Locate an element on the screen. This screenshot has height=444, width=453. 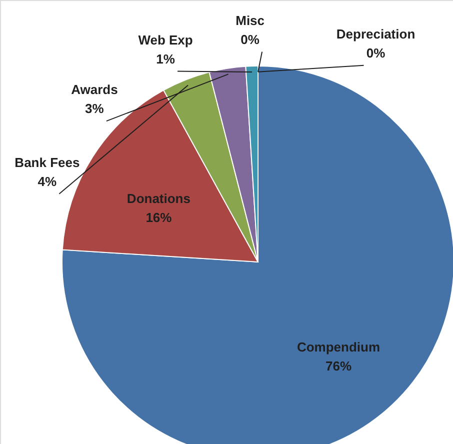
slice-label: Awards is located at coordinates (94, 90).